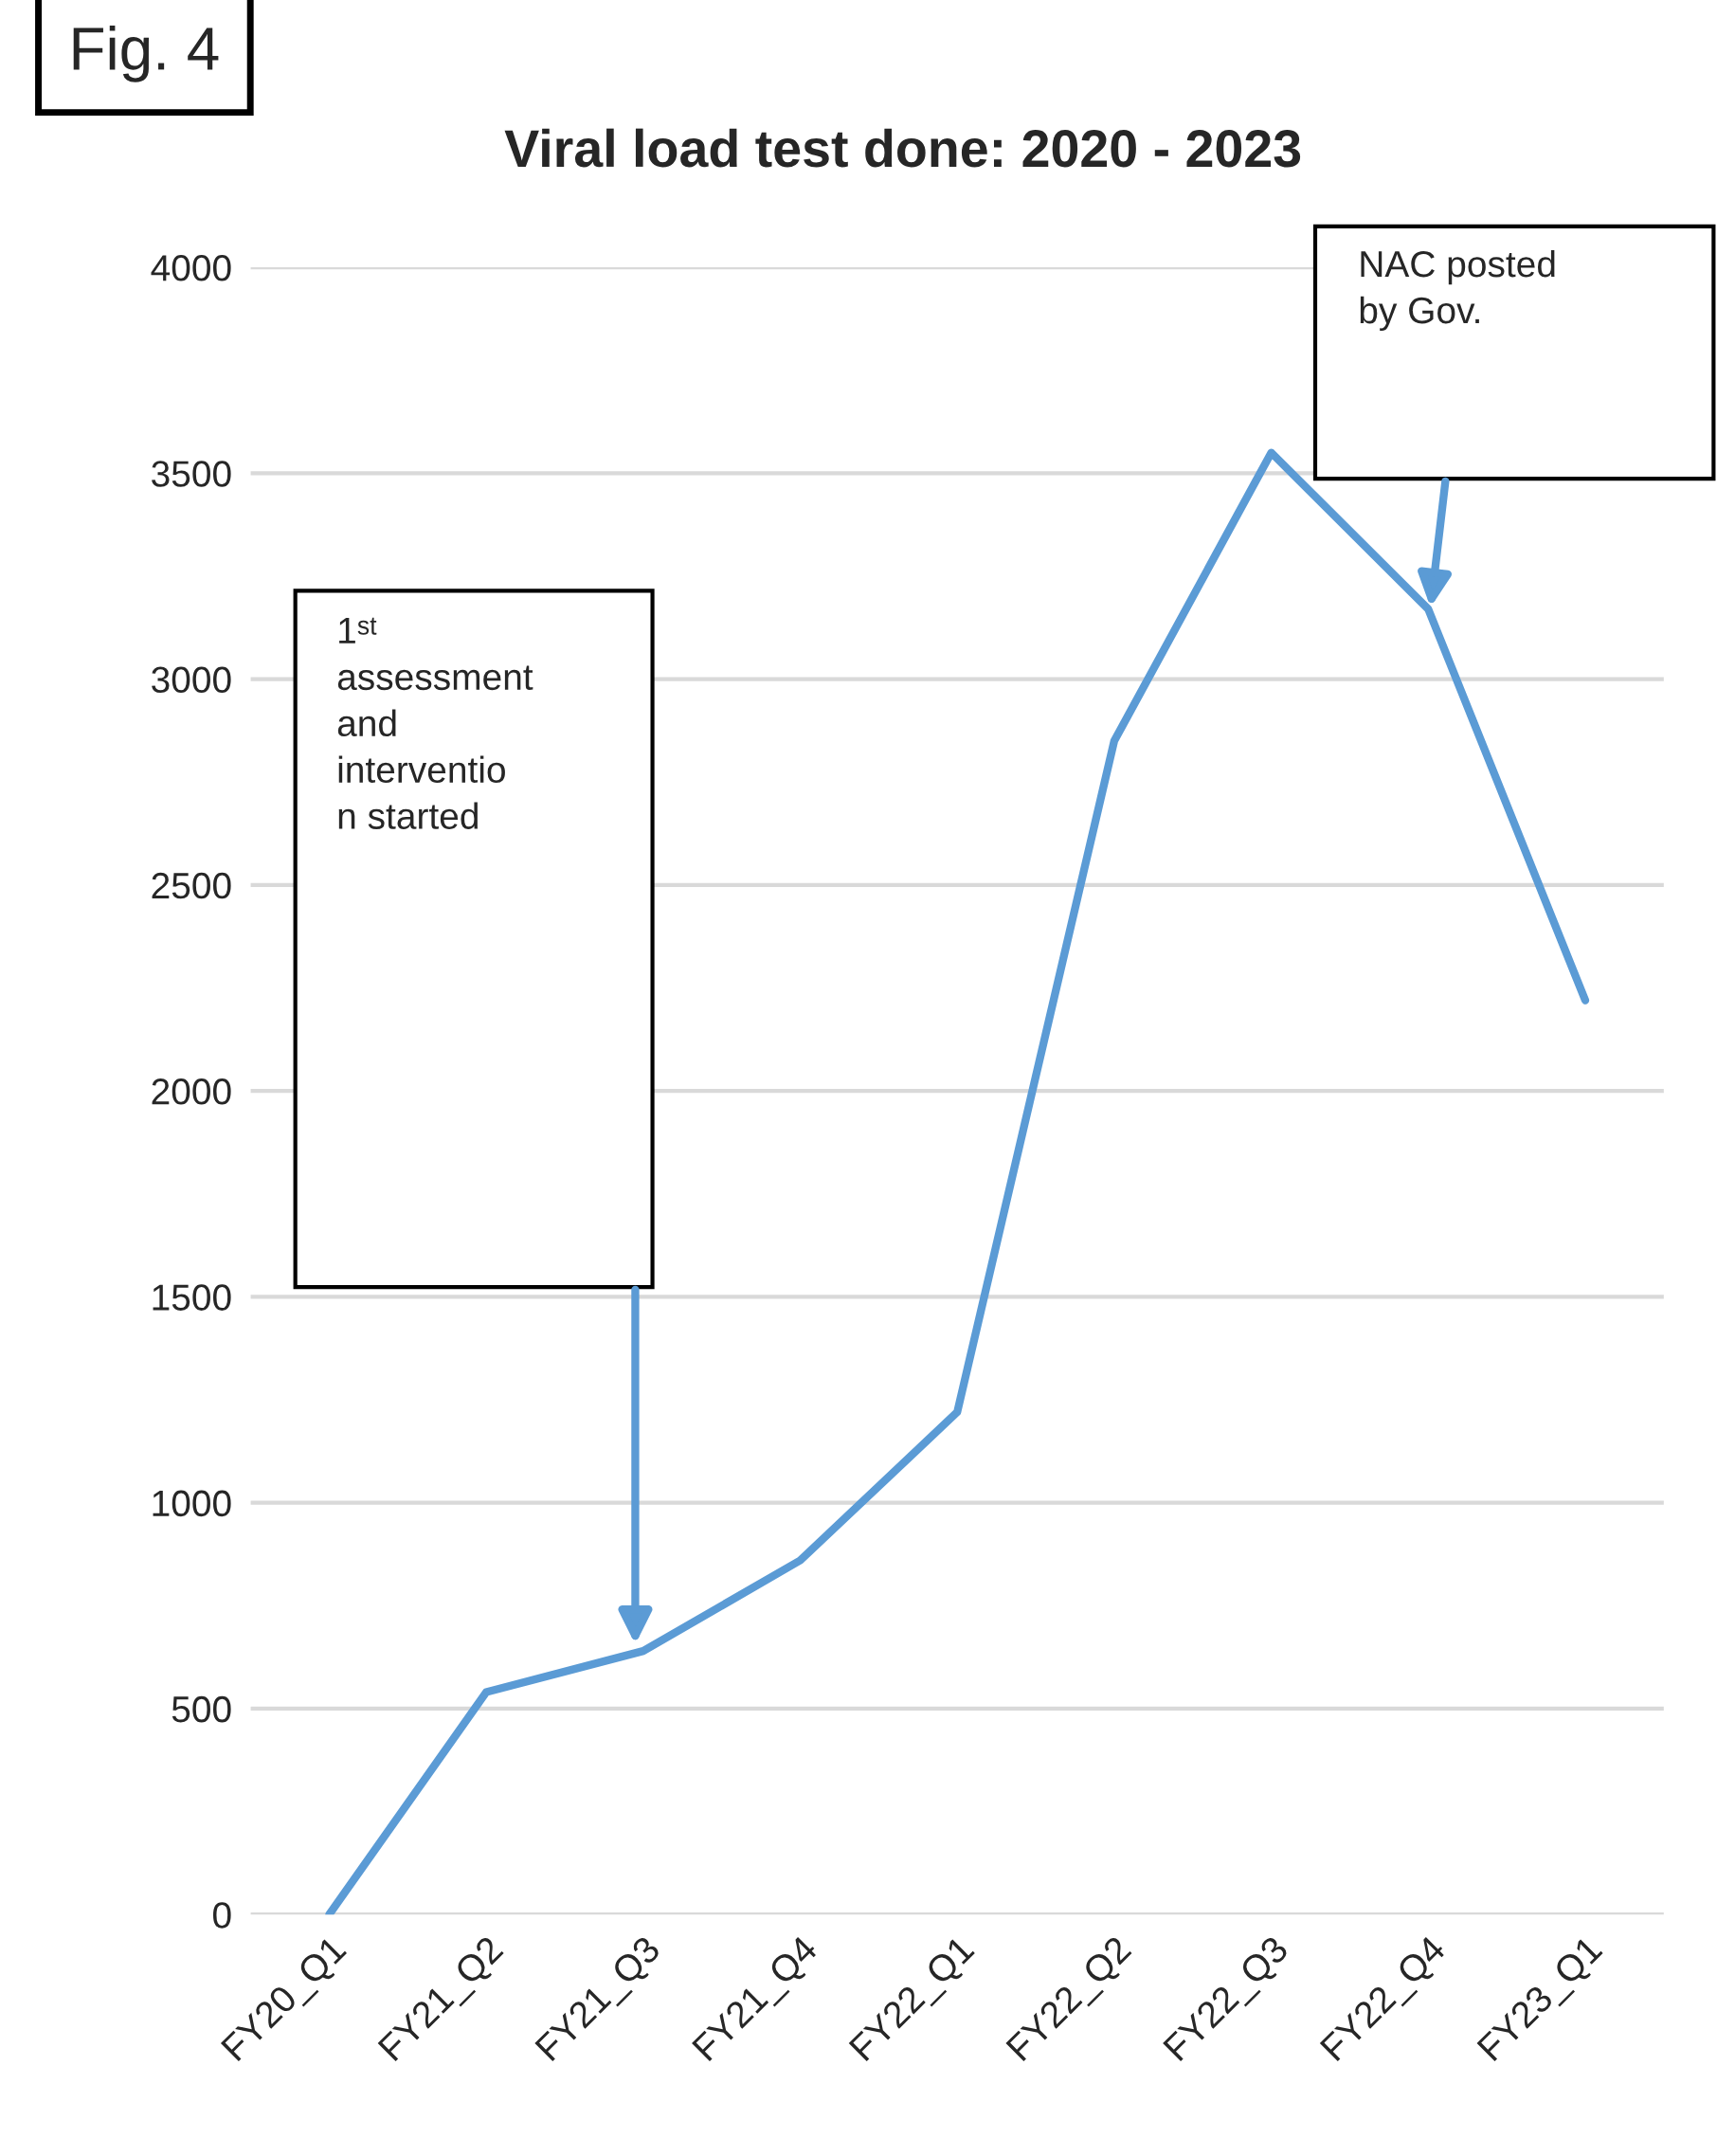 This screenshot has width=1717, height=2156. Describe the element at coordinates (435, 723) in the screenshot. I see `annotation: 1ˢᵗ assessment and interventio n started` at that location.